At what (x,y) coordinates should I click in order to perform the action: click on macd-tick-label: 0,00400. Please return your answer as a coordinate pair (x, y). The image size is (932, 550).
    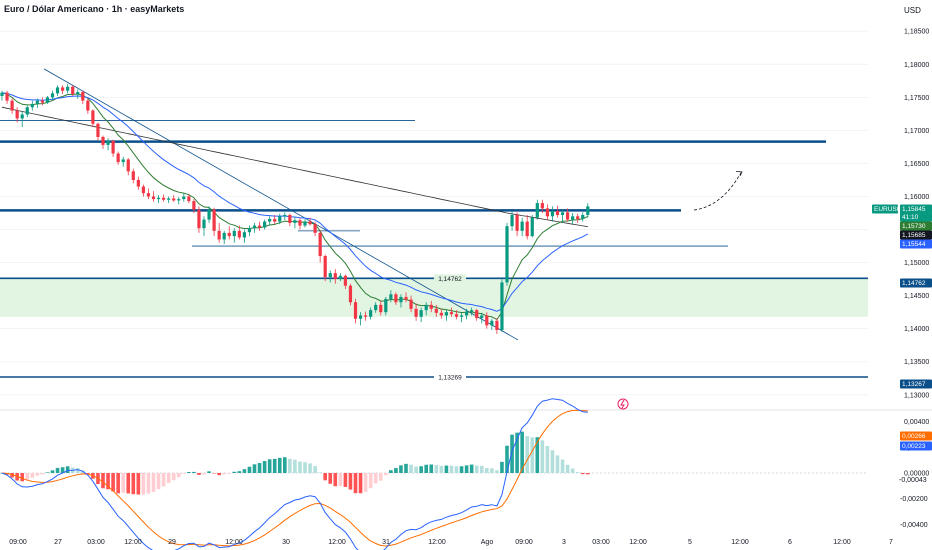
    Looking at the image, I should click on (916, 422).